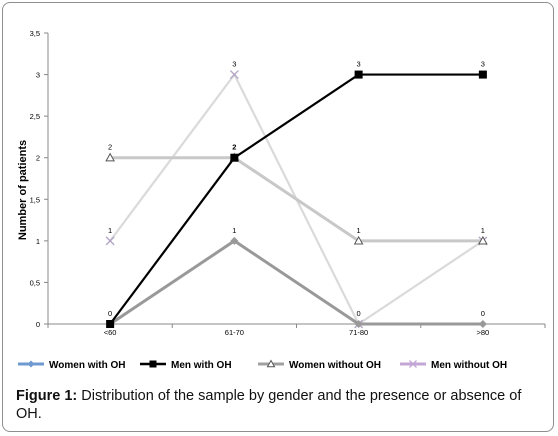 Image resolution: width=558 pixels, height=436 pixels. What do you see at coordinates (201, 365) in the screenshot?
I see `legend-label-men-with-oh: Men with OH` at bounding box center [201, 365].